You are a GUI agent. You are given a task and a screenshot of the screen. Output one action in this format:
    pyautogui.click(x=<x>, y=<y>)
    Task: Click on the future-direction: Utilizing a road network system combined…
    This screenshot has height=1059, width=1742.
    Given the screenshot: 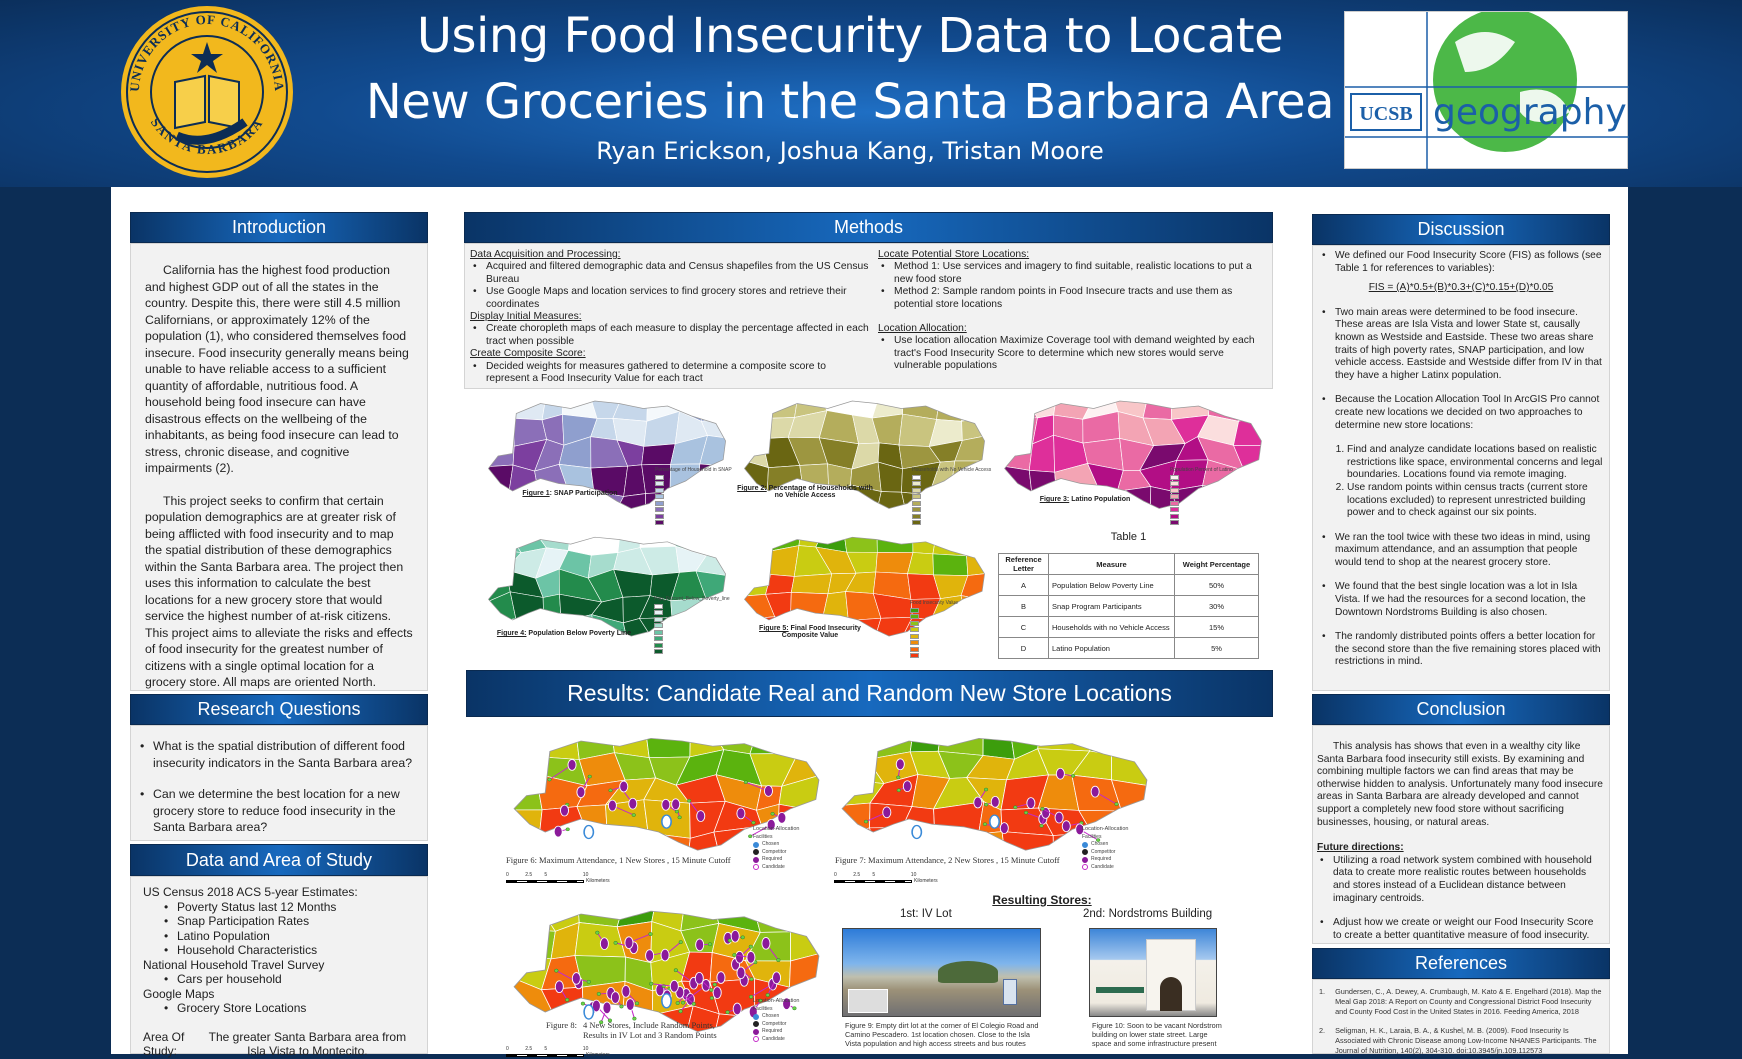 What is the action you would take?
    pyautogui.click(x=1460, y=880)
    